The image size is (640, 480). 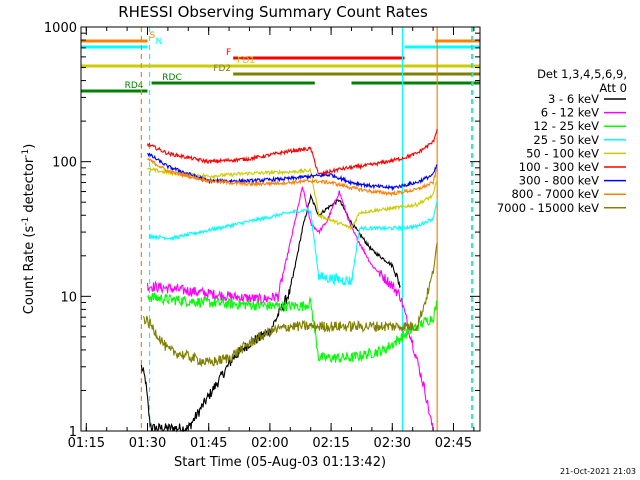 I want to click on x-axis-label: Start Time (05-Aug-03 01:13:42), so click(x=280, y=462).